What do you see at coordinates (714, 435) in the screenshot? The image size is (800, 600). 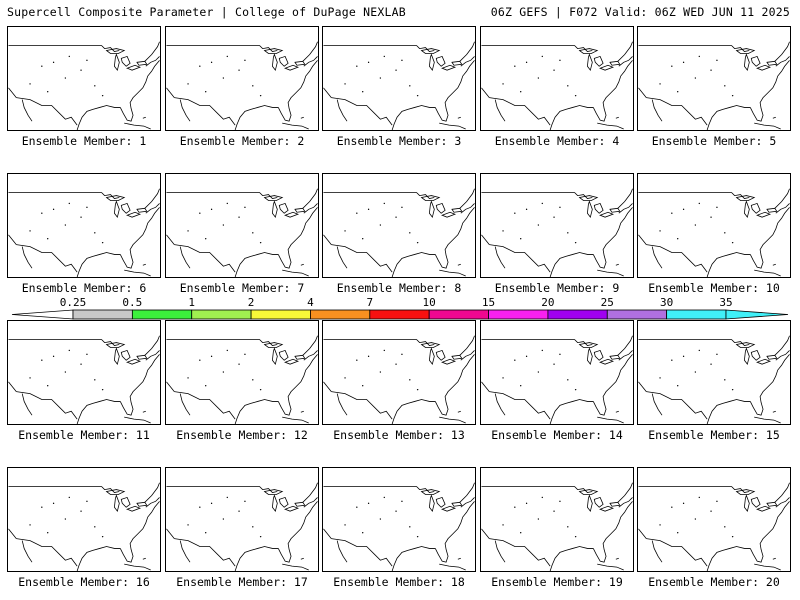 I see `member-label: Ensemble Member: 15` at bounding box center [714, 435].